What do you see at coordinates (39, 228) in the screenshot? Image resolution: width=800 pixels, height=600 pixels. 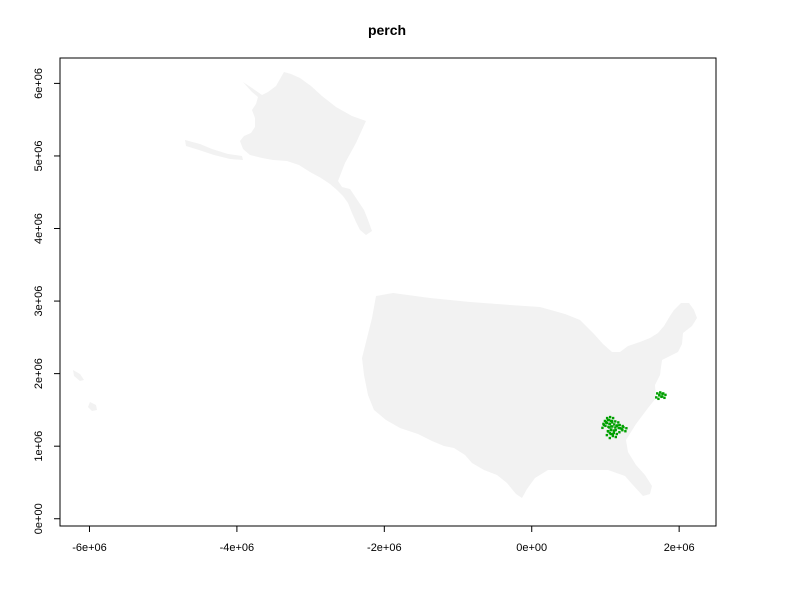 I see `y-tick-label: 4e+06` at bounding box center [39, 228].